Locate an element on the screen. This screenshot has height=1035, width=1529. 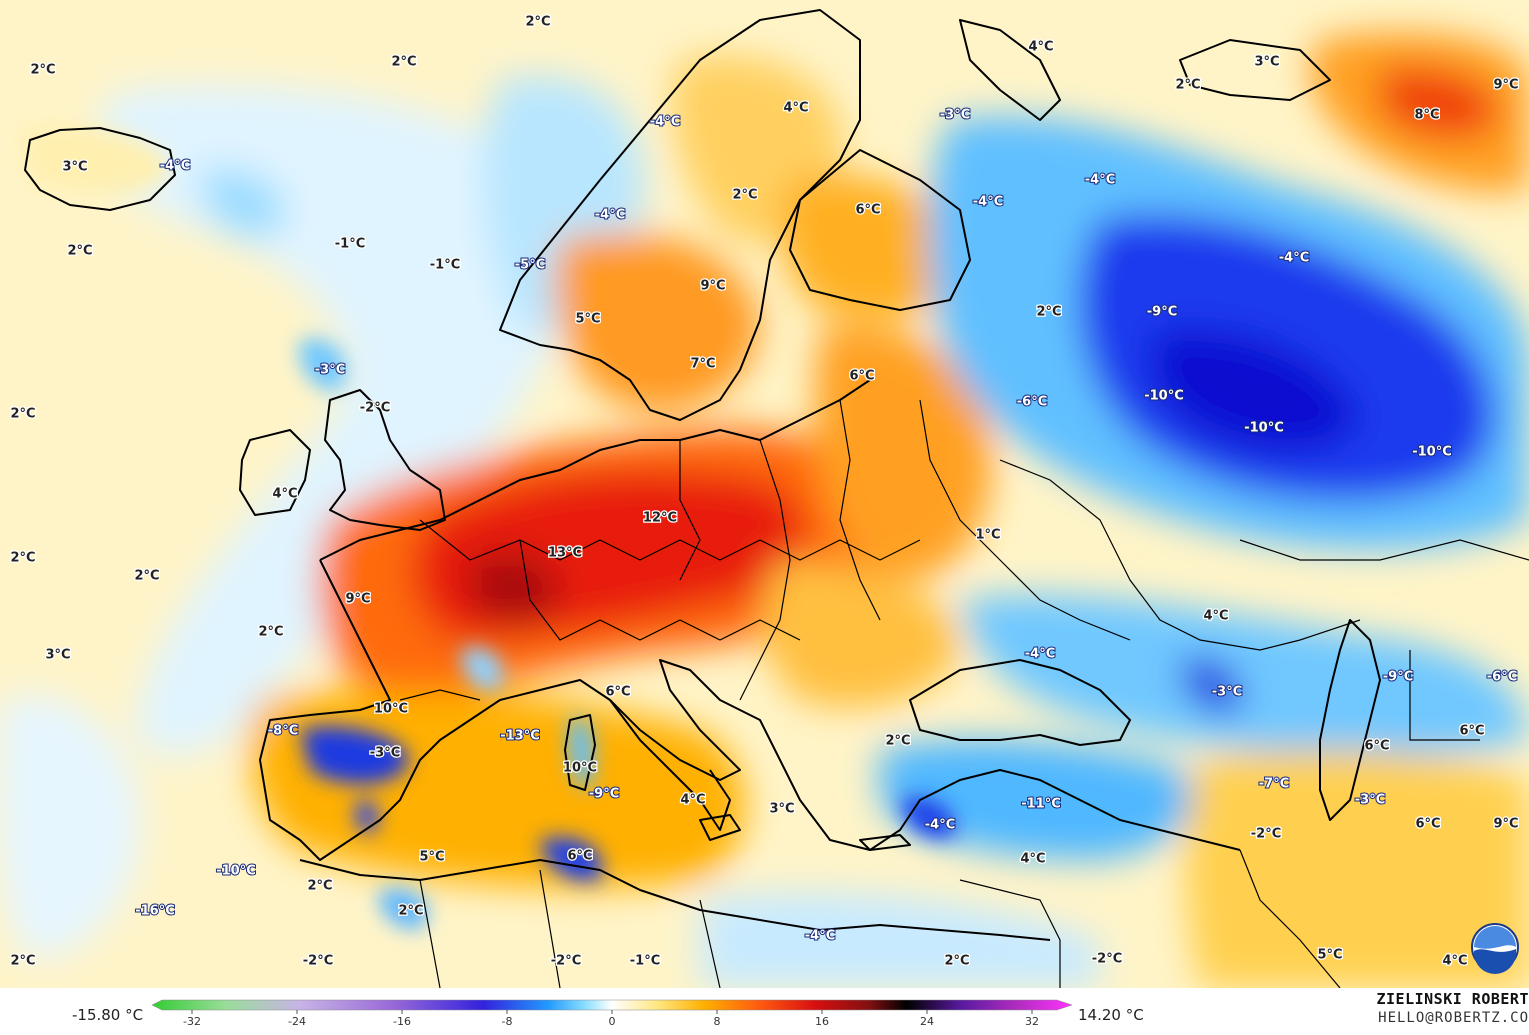
legend-min-value: -15.80 °C is located at coordinates (108, 1015).